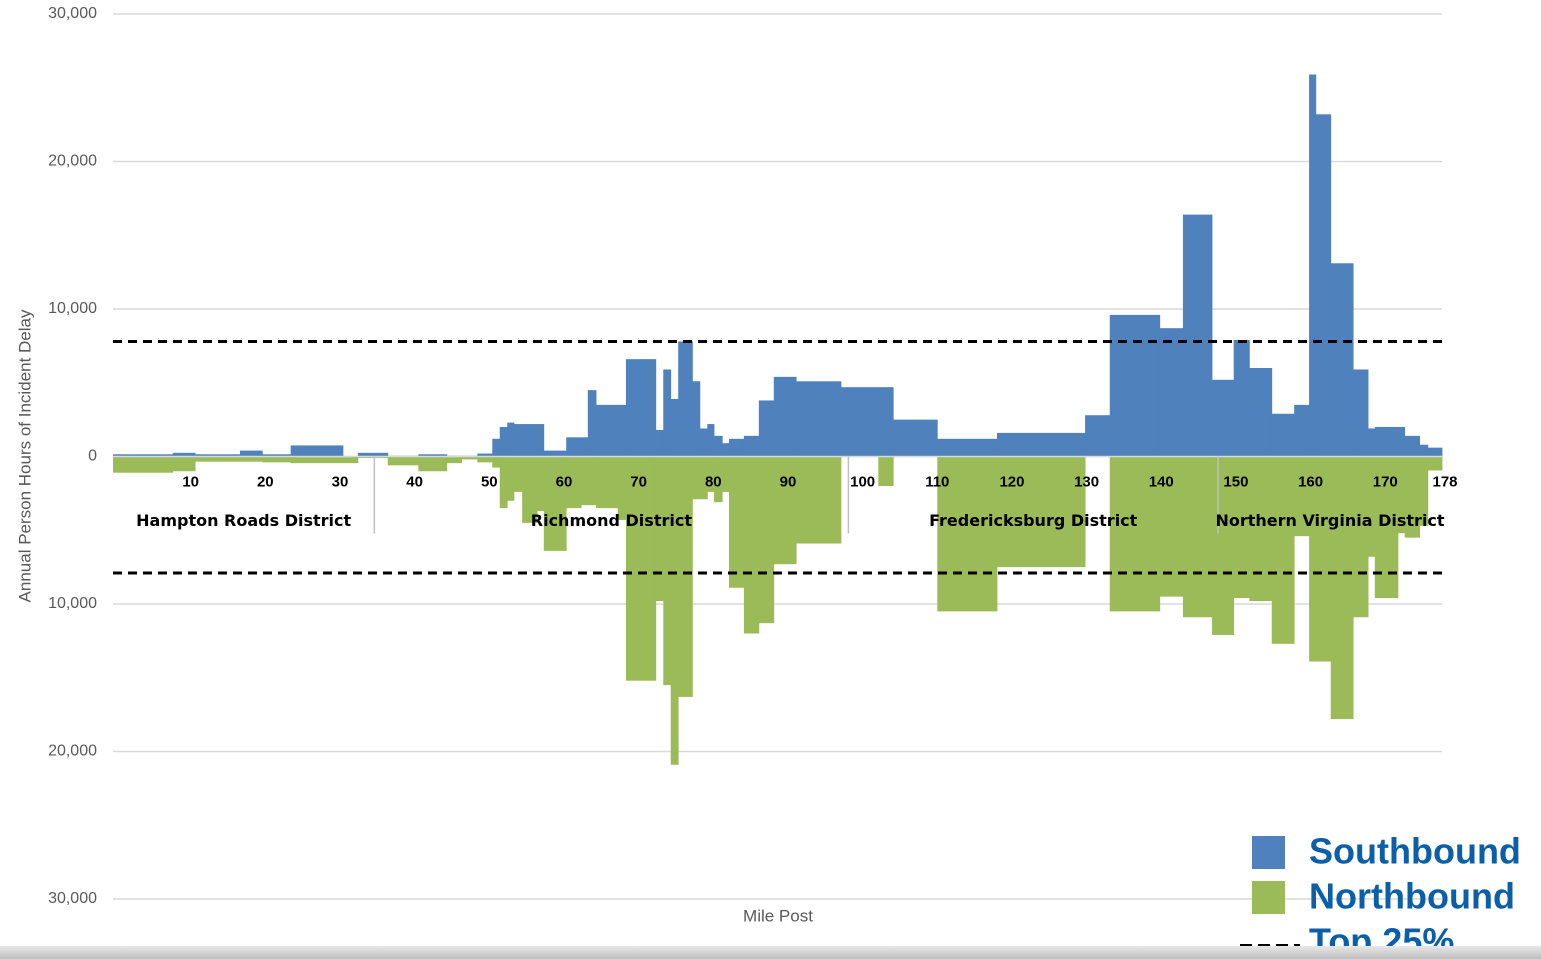  I want to click on x-tick-label: 178, so click(1444, 481).